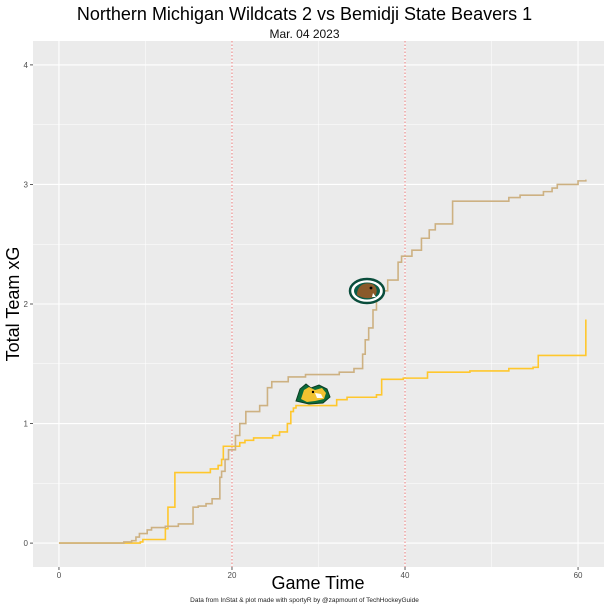 This screenshot has height=609, width=609. What do you see at coordinates (26, 424) in the screenshot?
I see `y-tick-label: 1` at bounding box center [26, 424].